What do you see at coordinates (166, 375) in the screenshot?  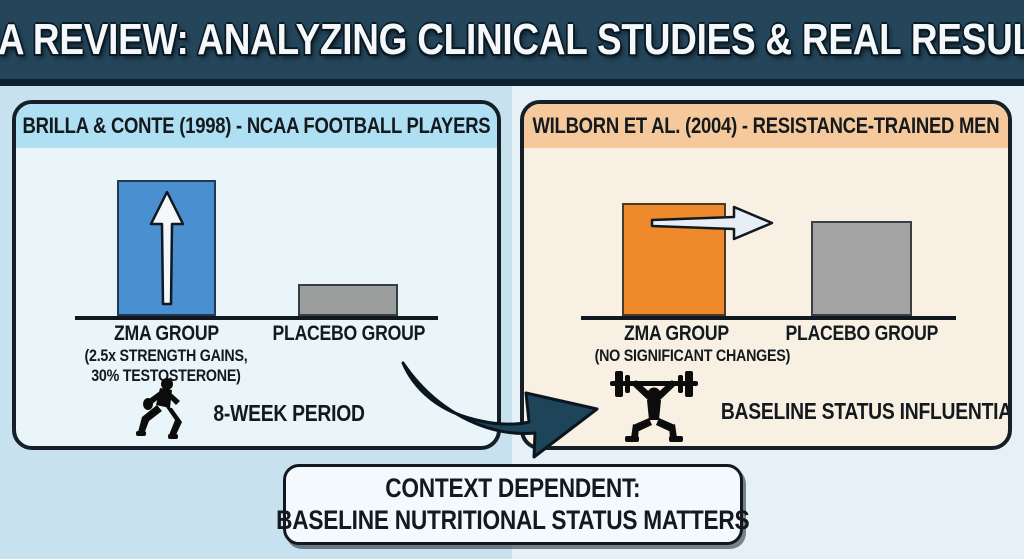 I see `zma-group-note2: 30% TESTOSTERONE)` at bounding box center [166, 375].